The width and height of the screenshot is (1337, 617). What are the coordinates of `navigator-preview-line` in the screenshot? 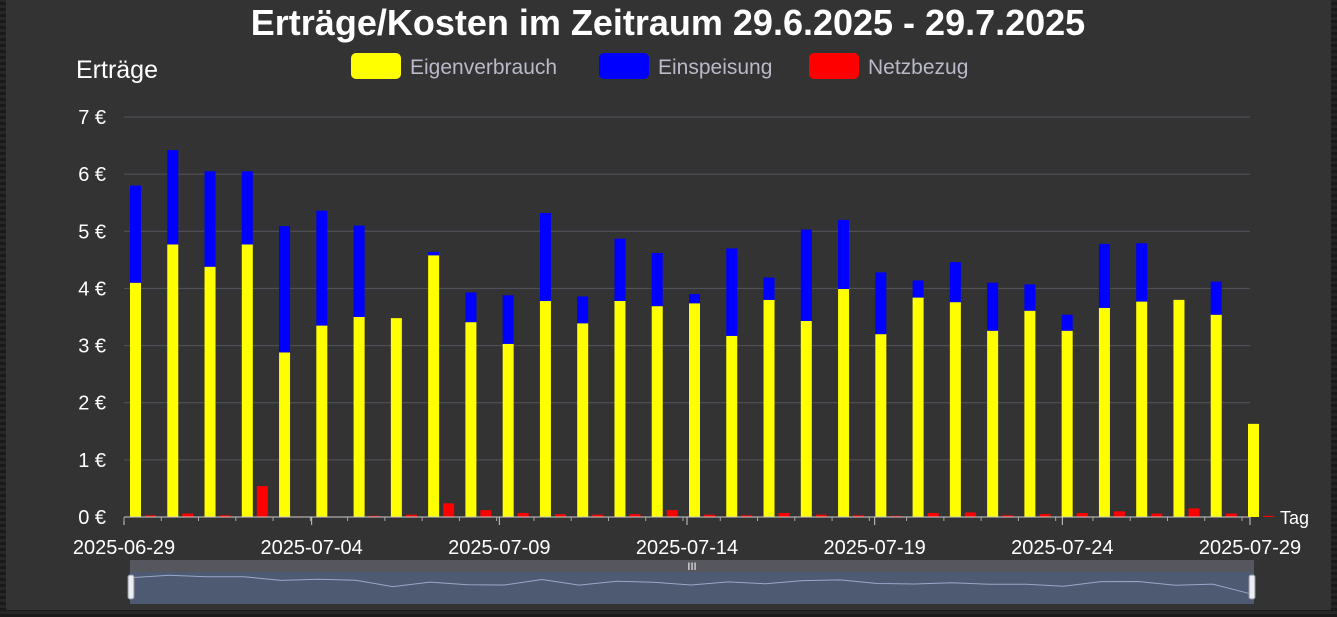 It's located at (691, 584).